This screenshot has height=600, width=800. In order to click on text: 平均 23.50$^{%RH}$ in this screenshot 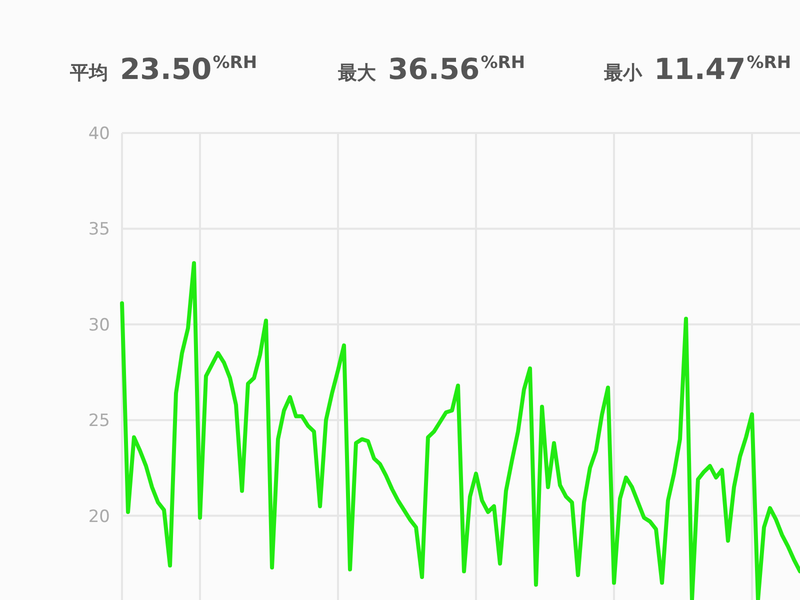, I will do `click(164, 69)`.